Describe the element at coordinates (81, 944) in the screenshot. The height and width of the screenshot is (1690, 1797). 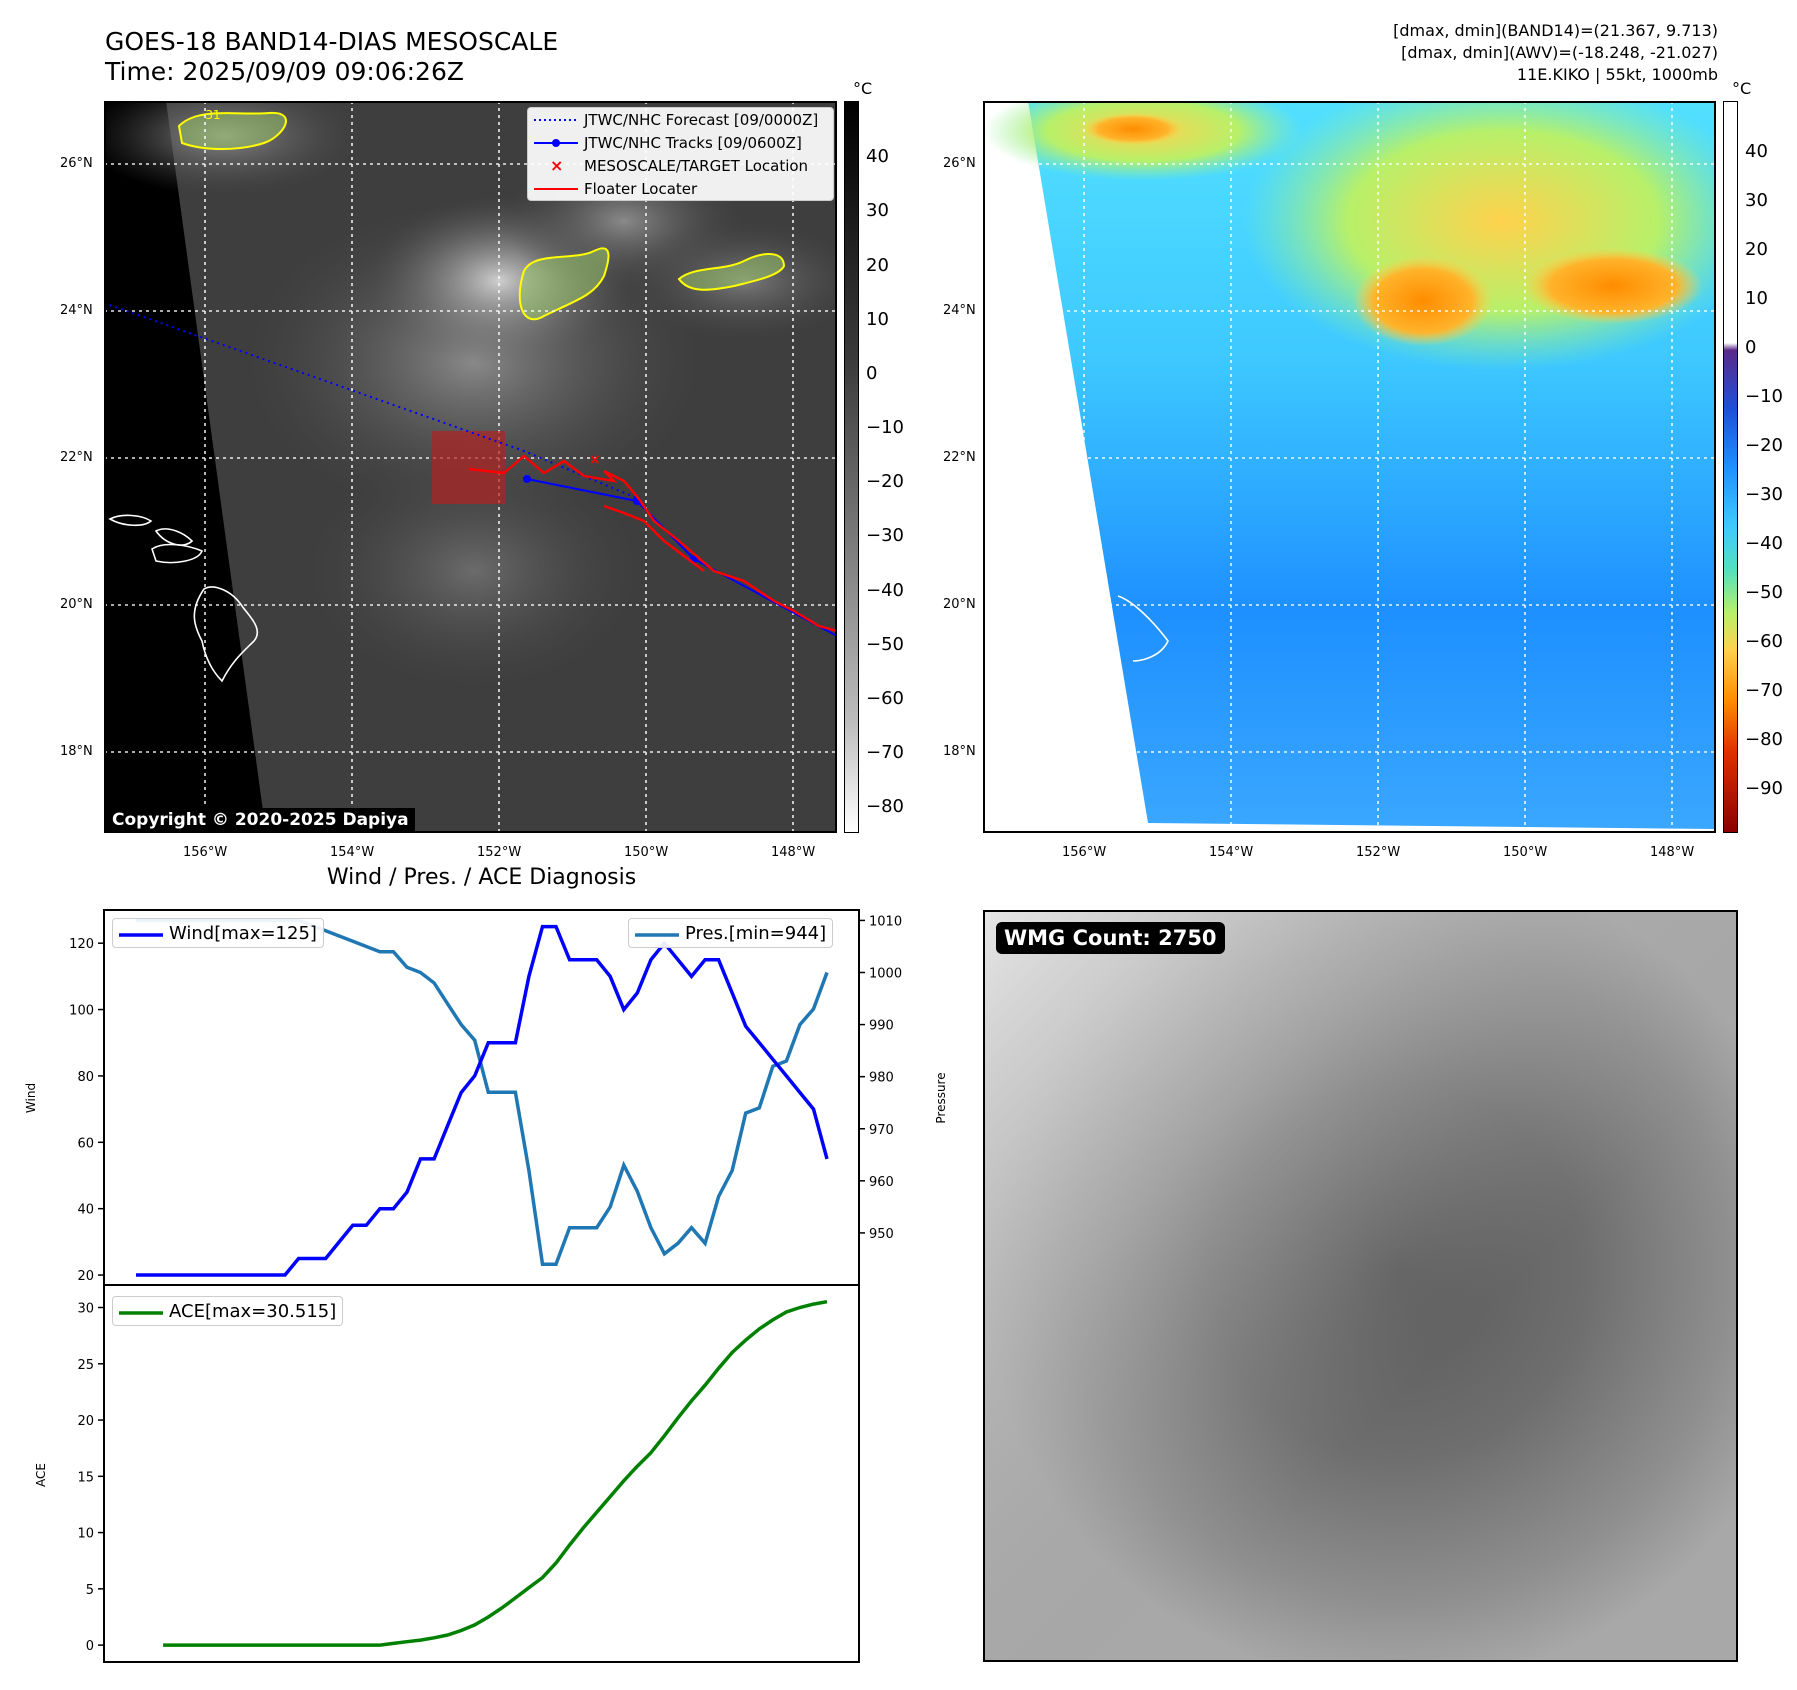
I see `wind-tick-label: 120` at that location.